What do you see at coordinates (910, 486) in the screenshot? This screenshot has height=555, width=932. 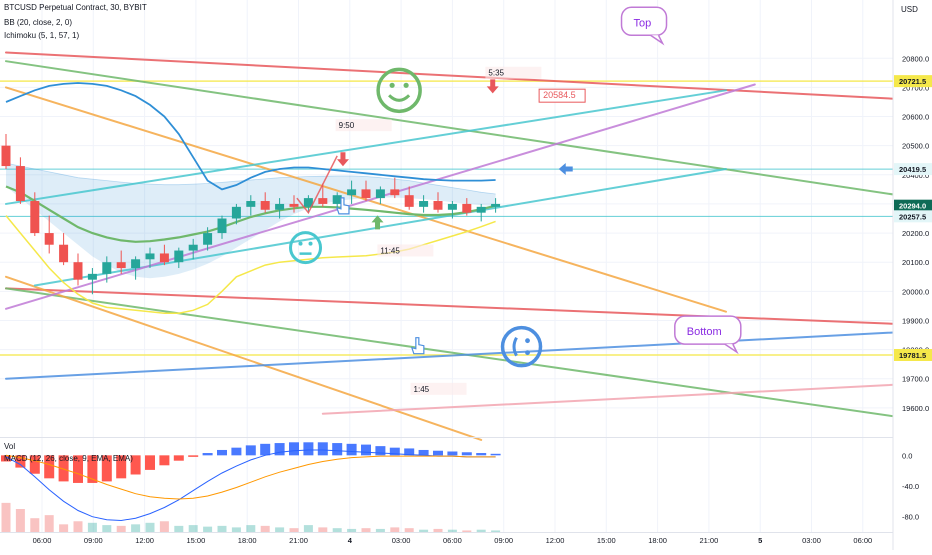 I see `macd-y-tick-label: -40.0` at bounding box center [910, 486].